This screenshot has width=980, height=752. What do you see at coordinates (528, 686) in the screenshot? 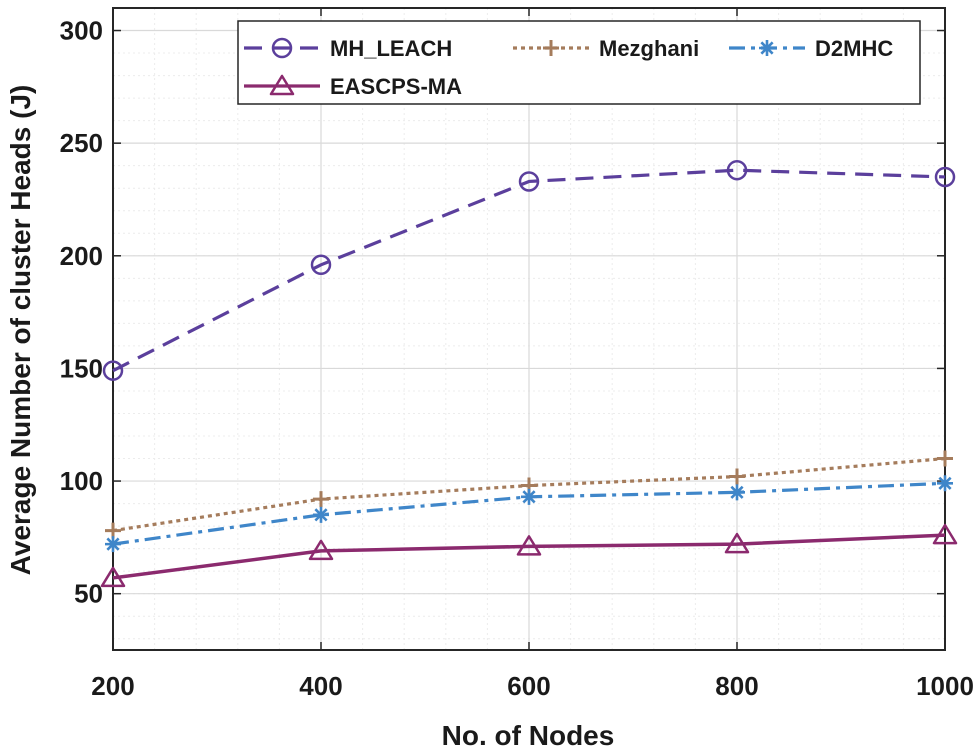
I see `x-tick-label: 600` at bounding box center [528, 686].